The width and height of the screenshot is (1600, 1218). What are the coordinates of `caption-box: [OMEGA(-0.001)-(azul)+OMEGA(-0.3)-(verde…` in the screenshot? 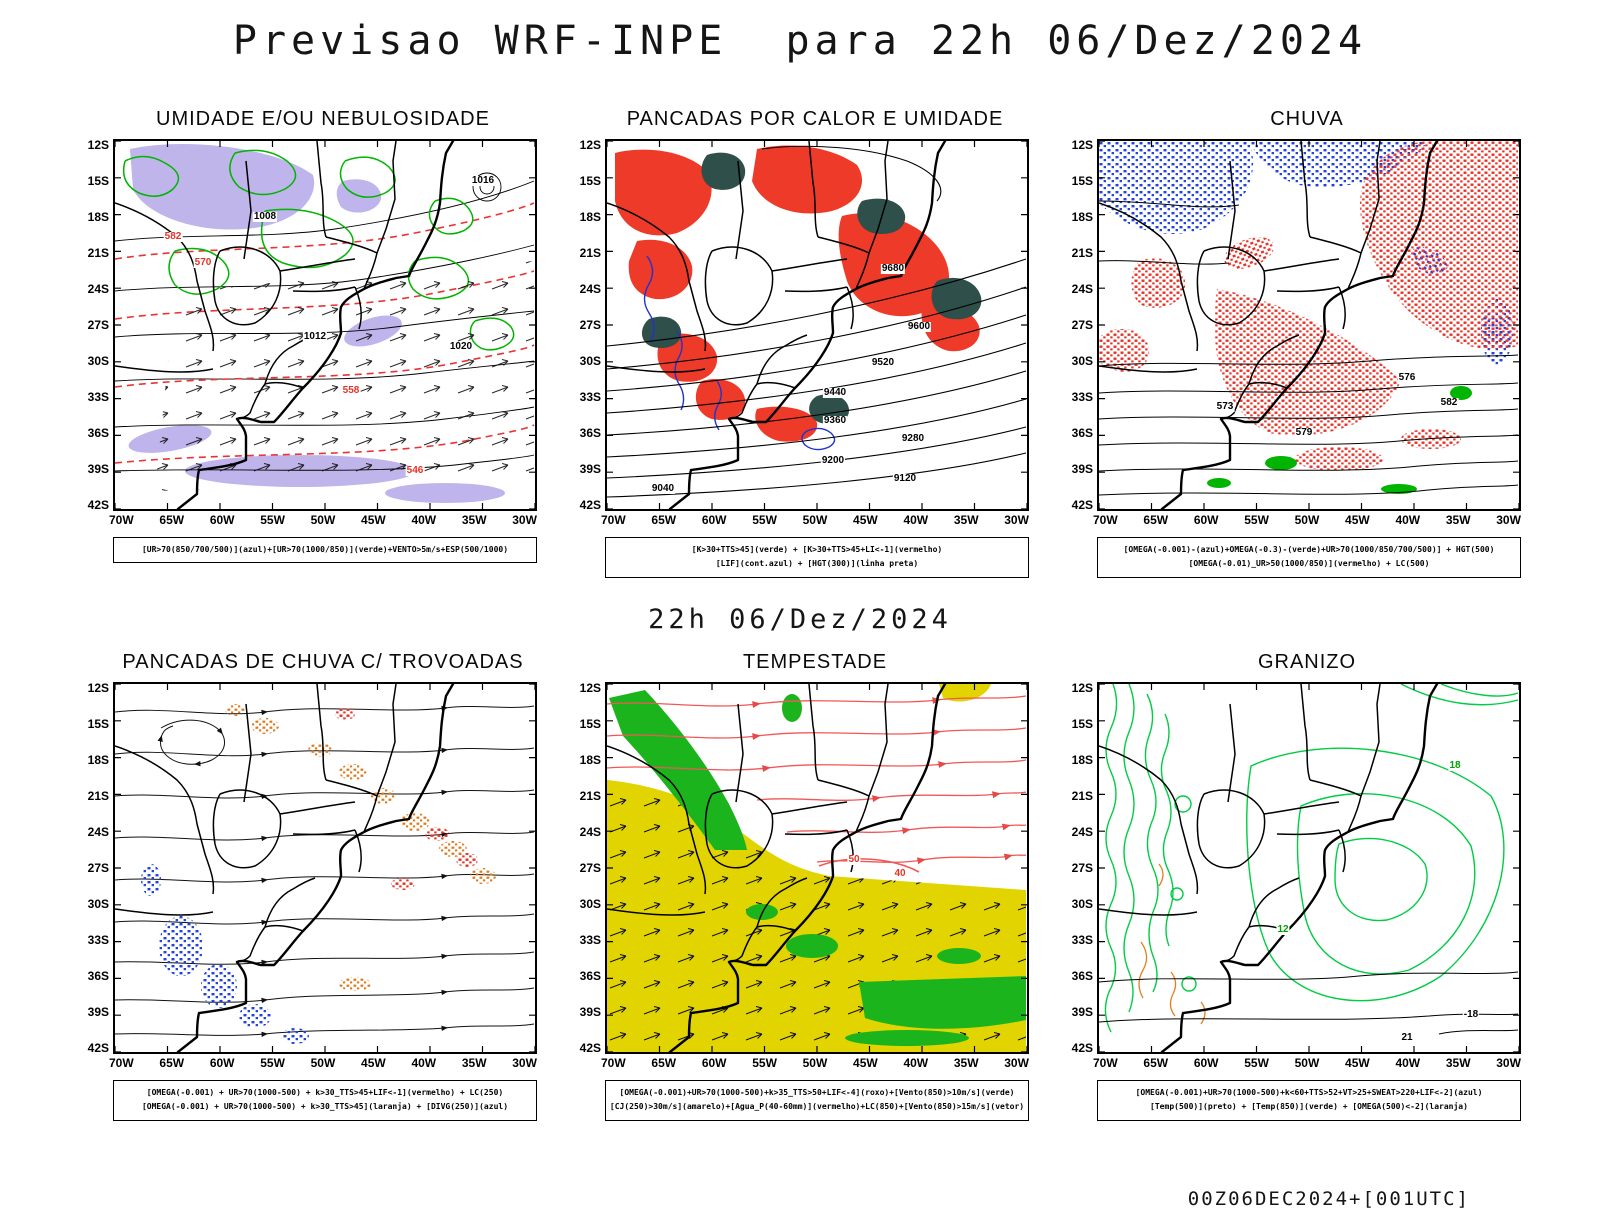 It's located at (1309, 557).